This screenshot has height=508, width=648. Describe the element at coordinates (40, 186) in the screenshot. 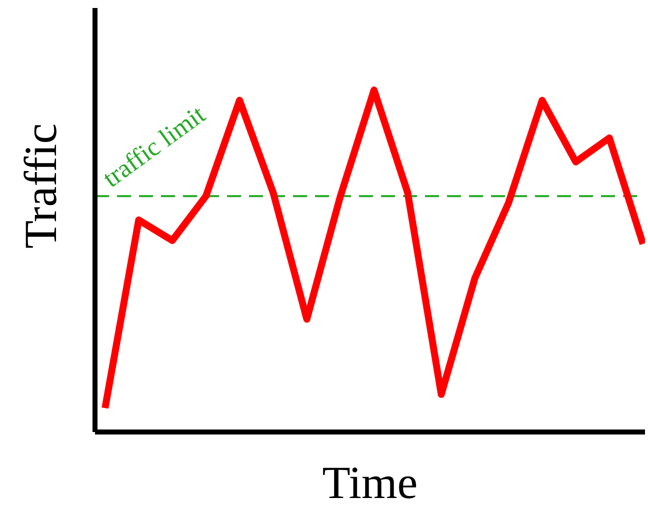

I see `y-axis-title: Traffic` at that location.